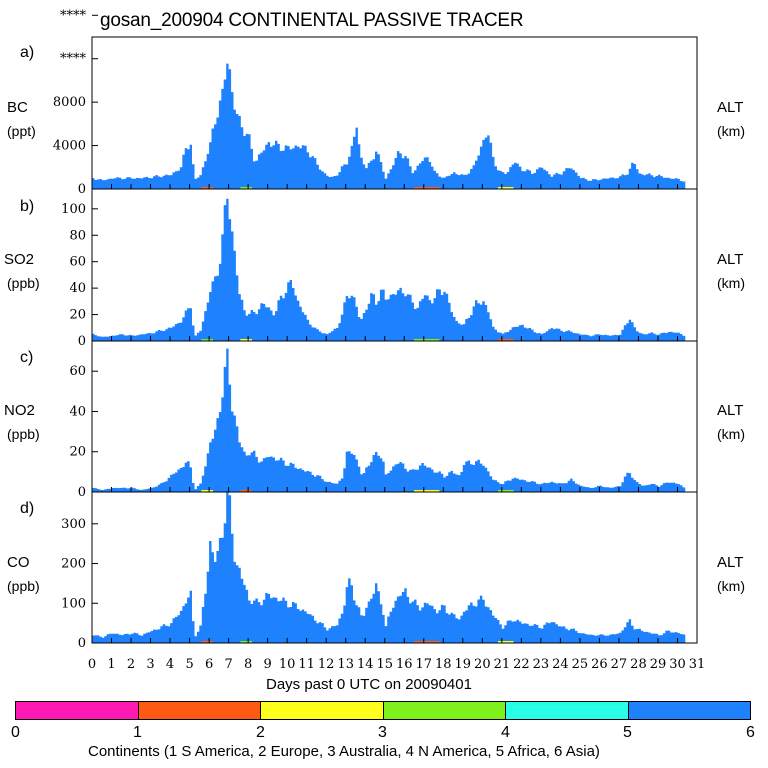 This screenshot has height=768, width=768. Describe the element at coordinates (18, 562) in the screenshot. I see `panel-d-variable: CO` at that location.